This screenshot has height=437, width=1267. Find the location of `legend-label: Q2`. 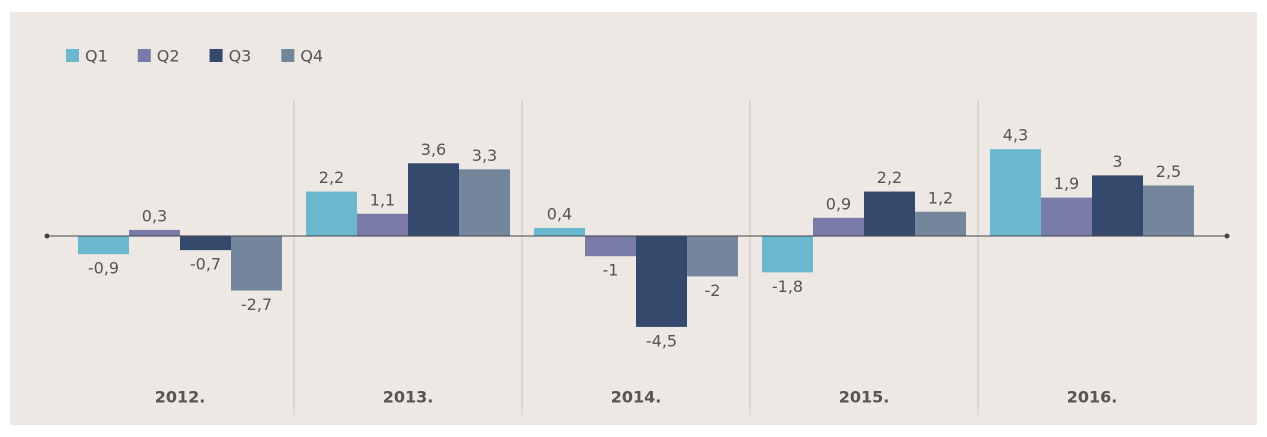

legend-label: Q2 is located at coordinates (168, 56).